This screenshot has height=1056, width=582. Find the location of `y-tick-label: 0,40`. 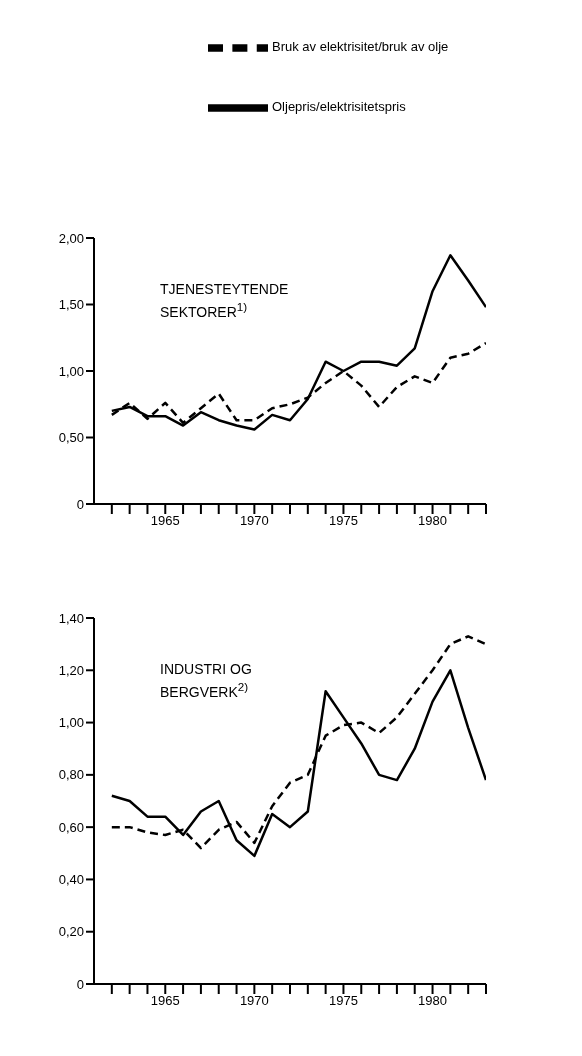

y-tick-label: 0,40 is located at coordinates (71, 880).